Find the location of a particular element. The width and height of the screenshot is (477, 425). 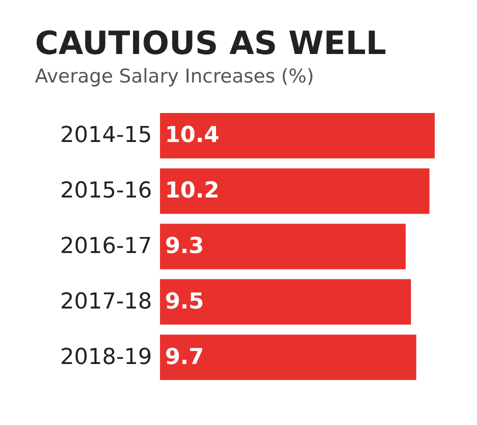

data-label: 9.3 is located at coordinates (184, 246).